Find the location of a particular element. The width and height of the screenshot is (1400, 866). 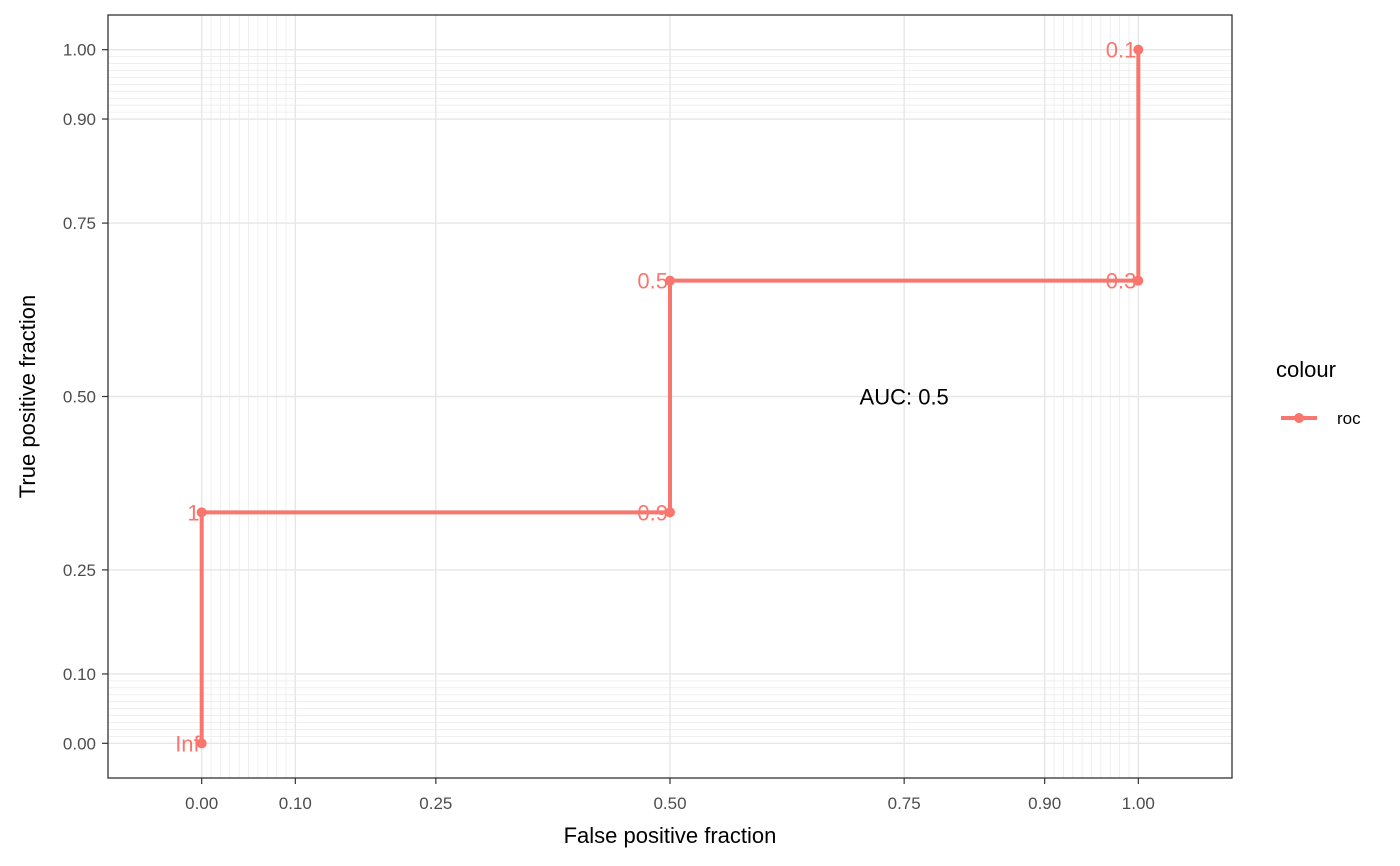

x-tick-label: 0.75 is located at coordinates (904, 803).